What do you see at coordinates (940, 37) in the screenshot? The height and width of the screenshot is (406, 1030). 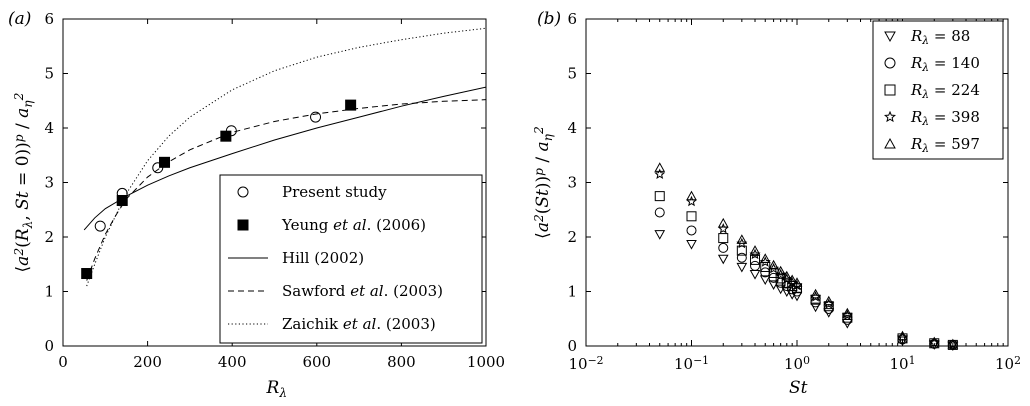 I see `legend-label: Rλ = 88` at bounding box center [940, 37].